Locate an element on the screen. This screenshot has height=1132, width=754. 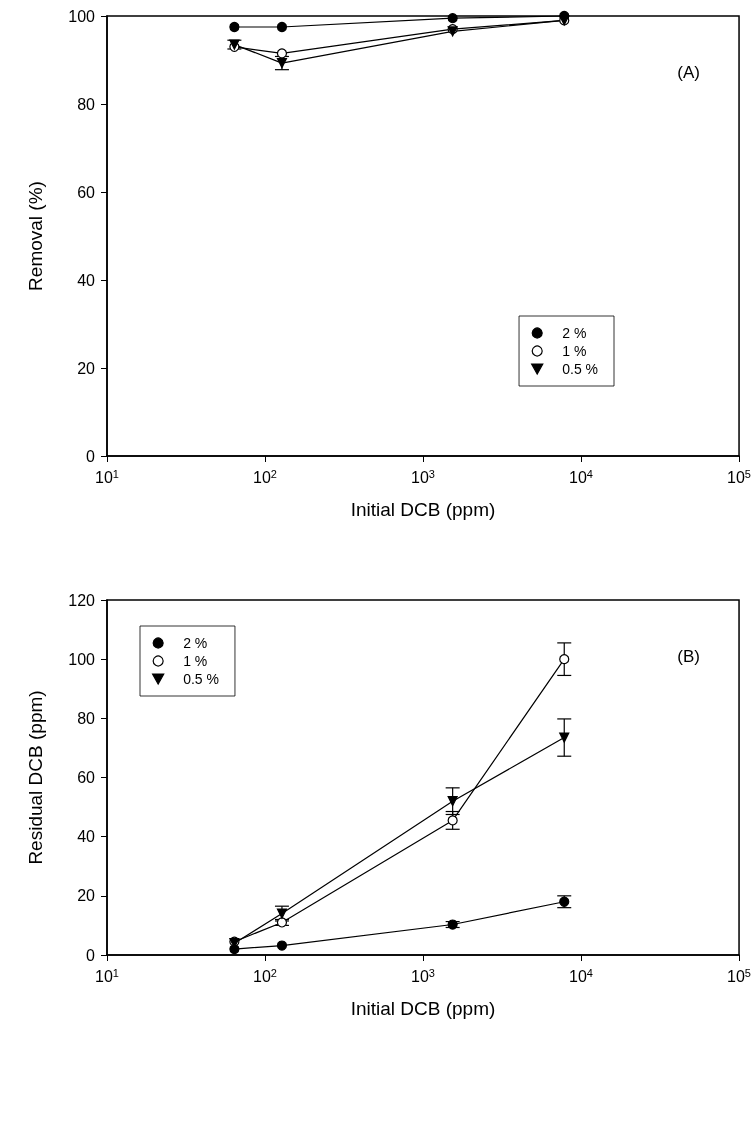
y-axis-title: Removal (%) is located at coordinates (35, 236).